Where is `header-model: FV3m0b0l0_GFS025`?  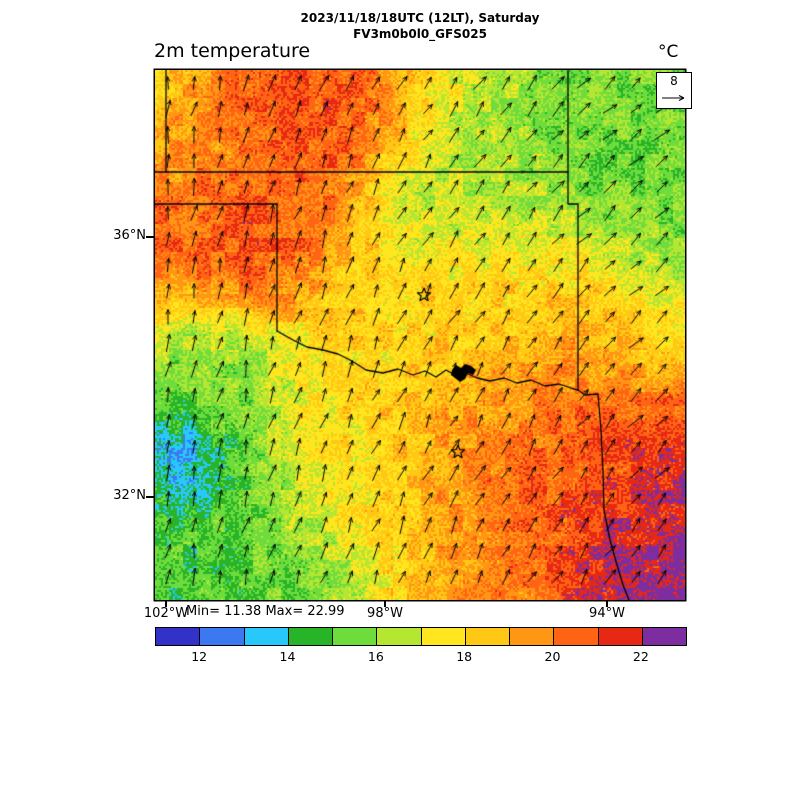 header-model: FV3m0b0l0_GFS025 is located at coordinates (420, 34).